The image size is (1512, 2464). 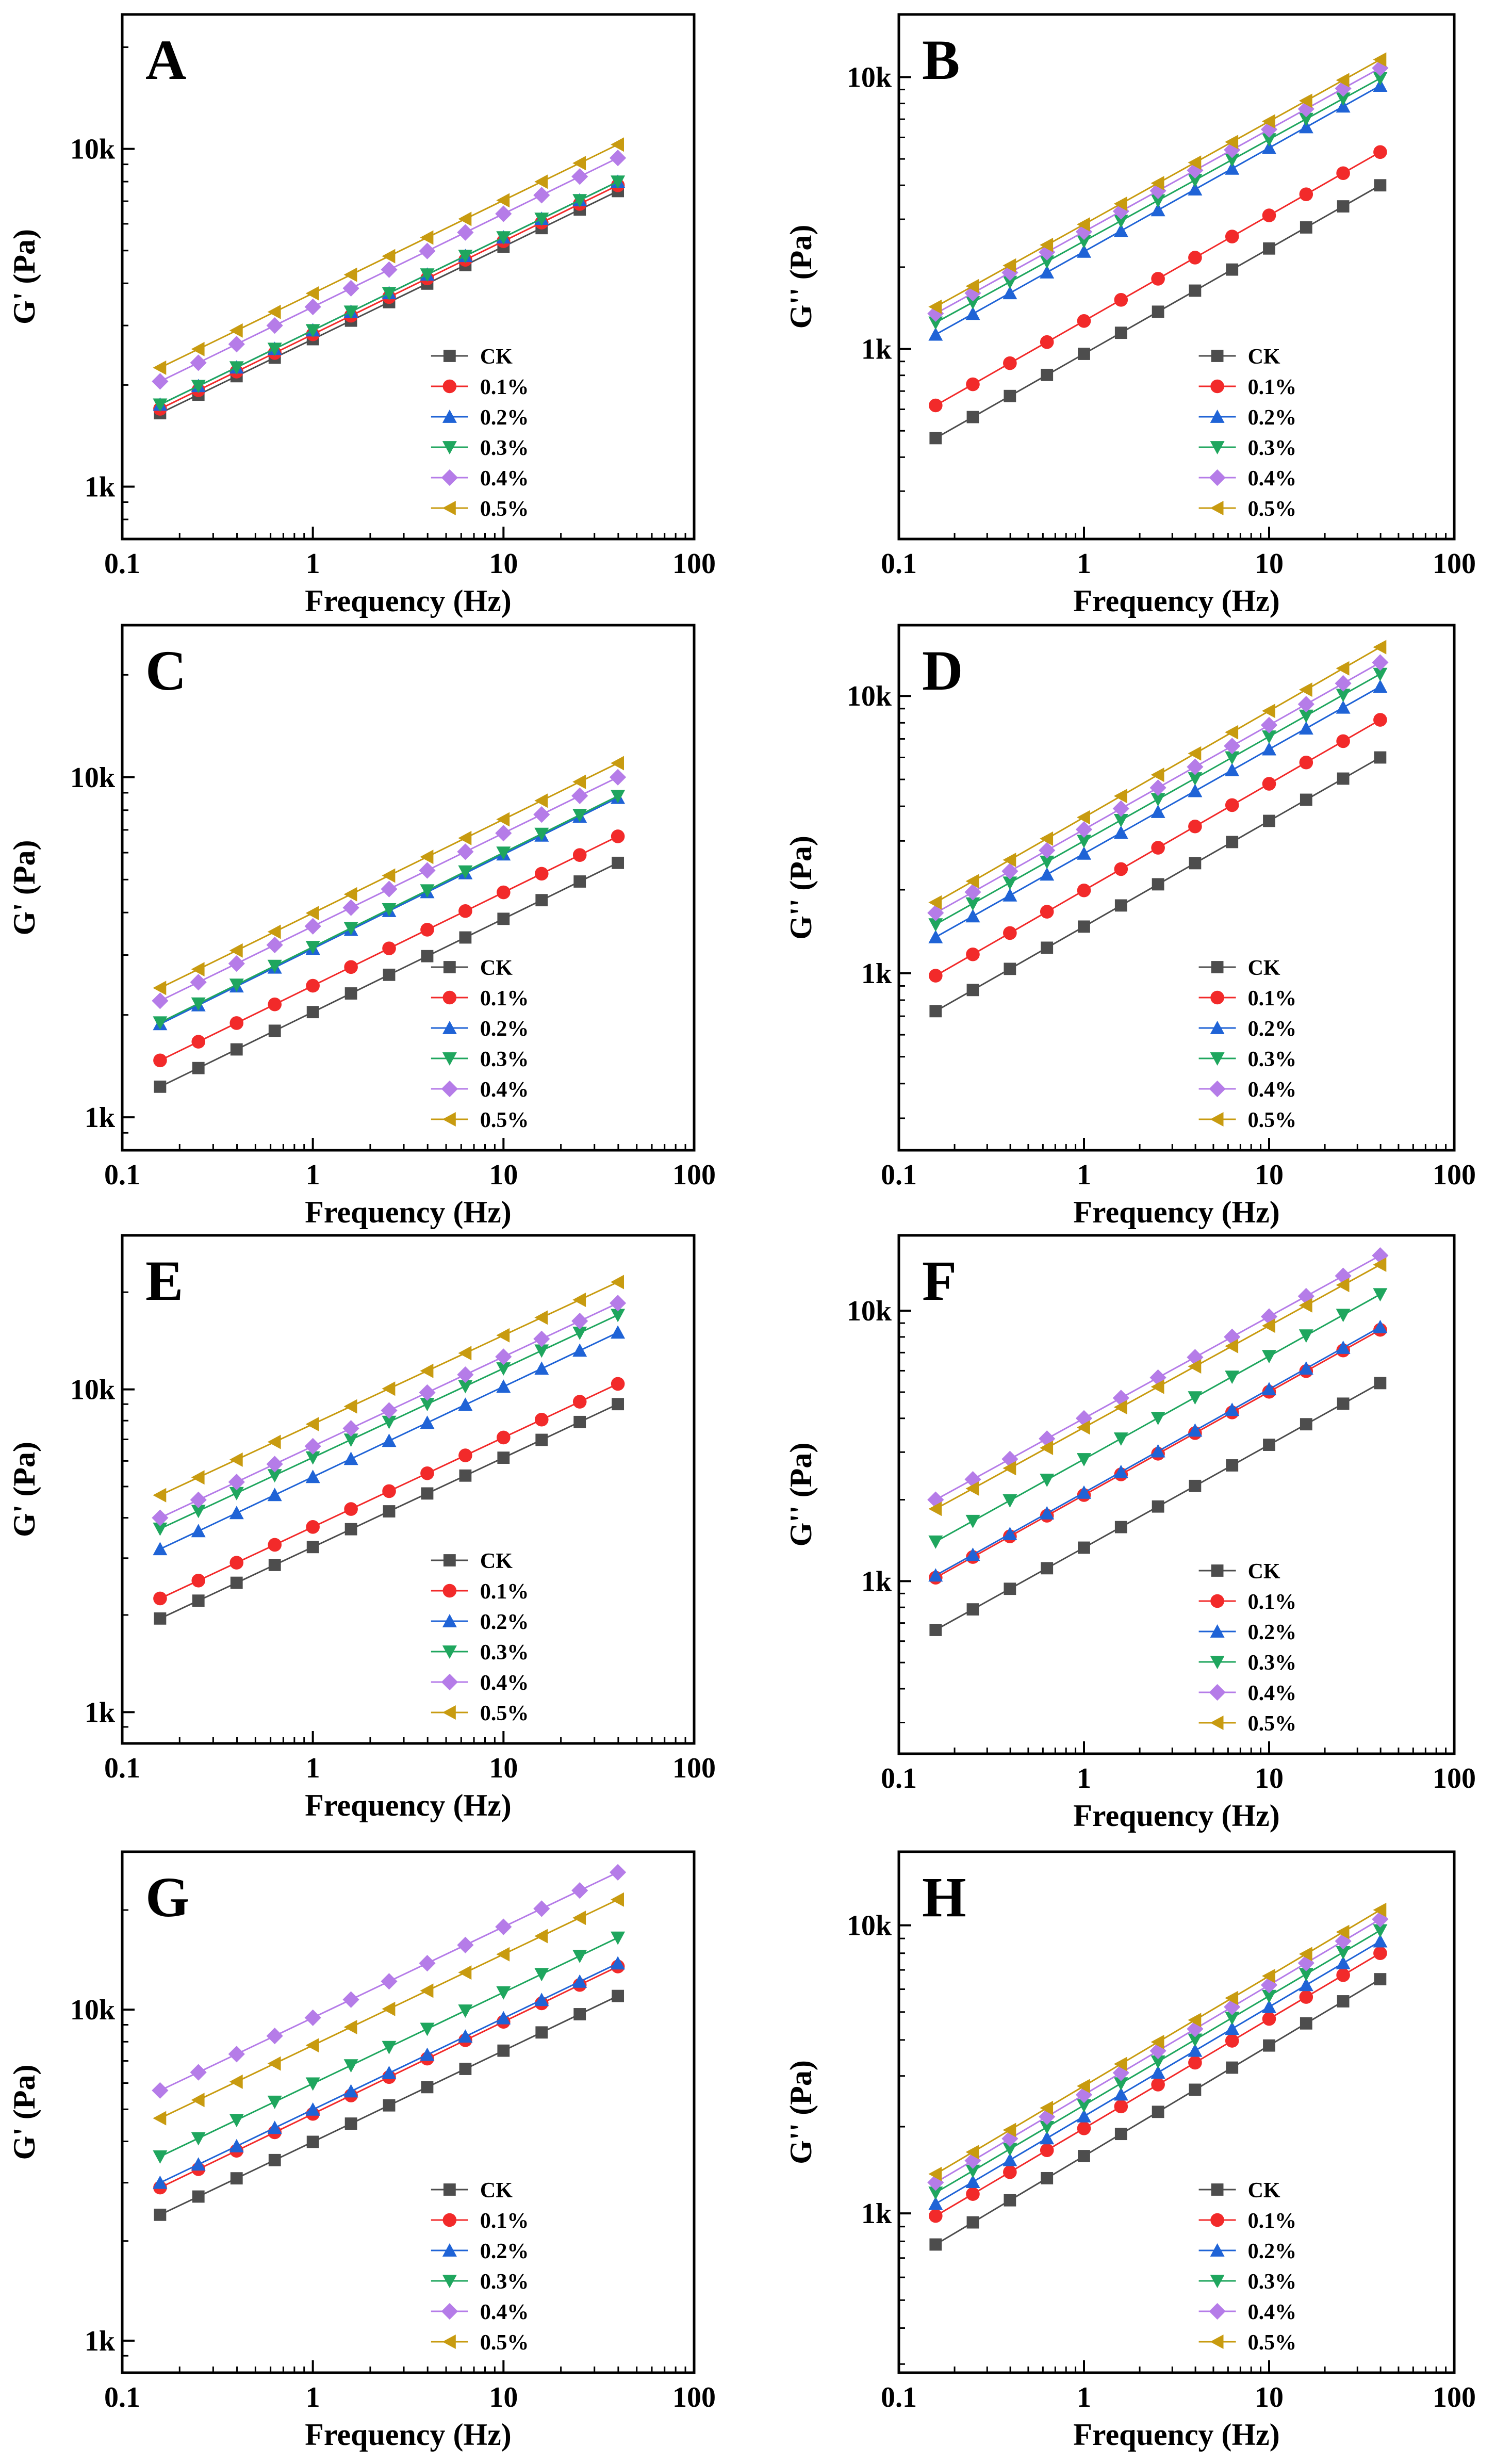 I want to click on y-tick-label: 1k, so click(x=876, y=350).